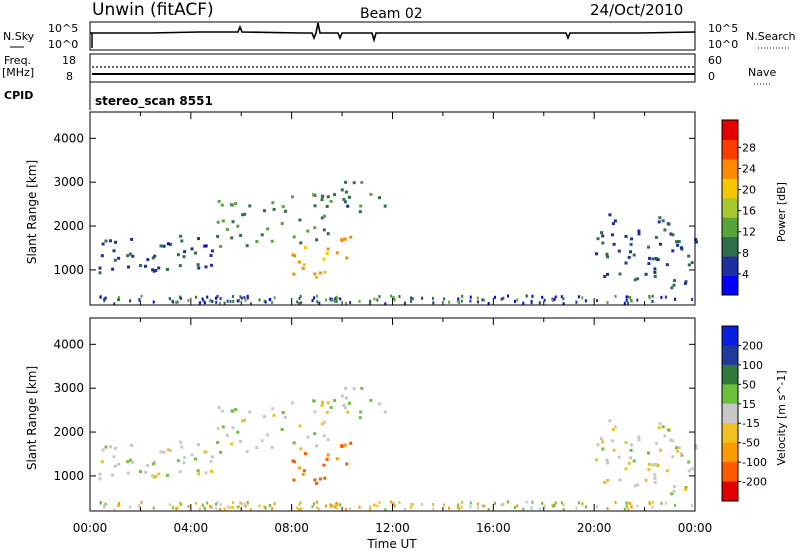 Image resolution: width=800 pixels, height=554 pixels. Describe the element at coordinates (754, 482) in the screenshot. I see `colorbar-tick-label: -200` at that location.